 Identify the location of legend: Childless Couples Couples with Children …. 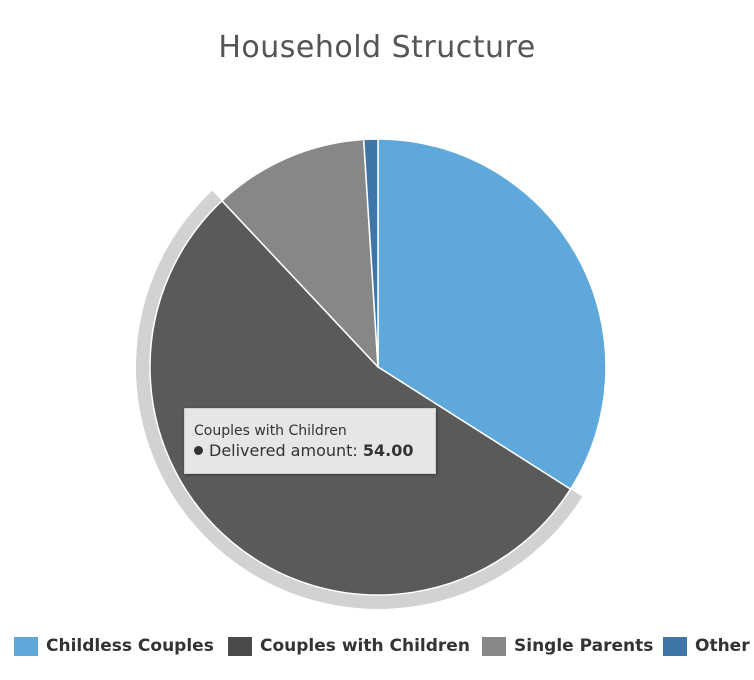
(377, 648).